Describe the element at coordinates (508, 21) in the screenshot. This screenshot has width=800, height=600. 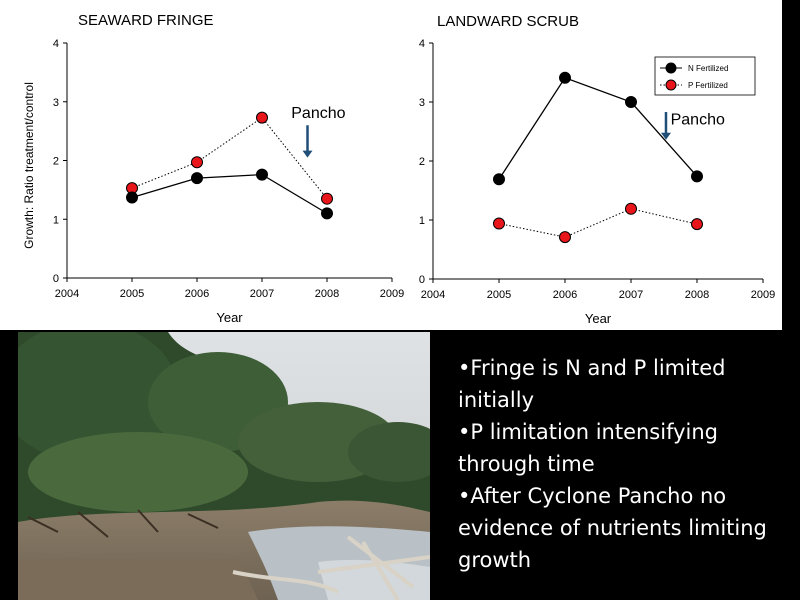
I see `chart-title: LANDWARD SCRUB` at that location.